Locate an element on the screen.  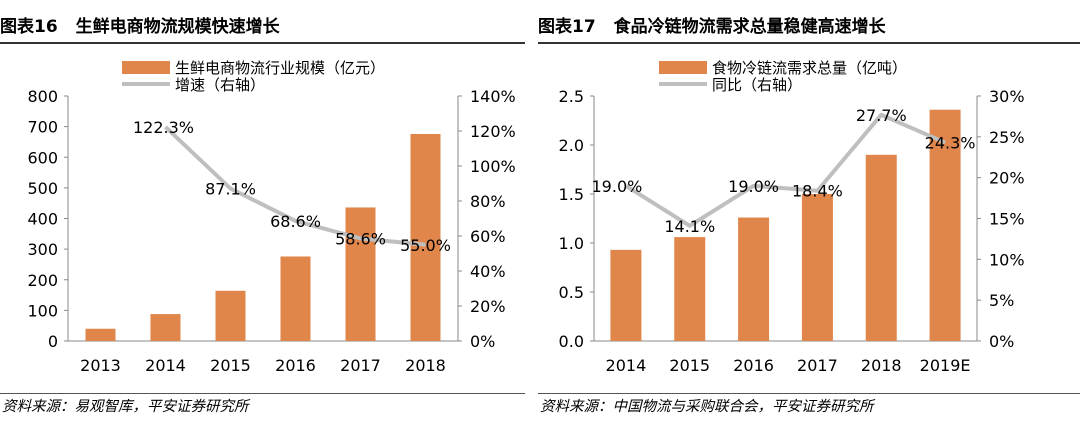
left-left-tick-label: 800 is located at coordinates (42, 96).